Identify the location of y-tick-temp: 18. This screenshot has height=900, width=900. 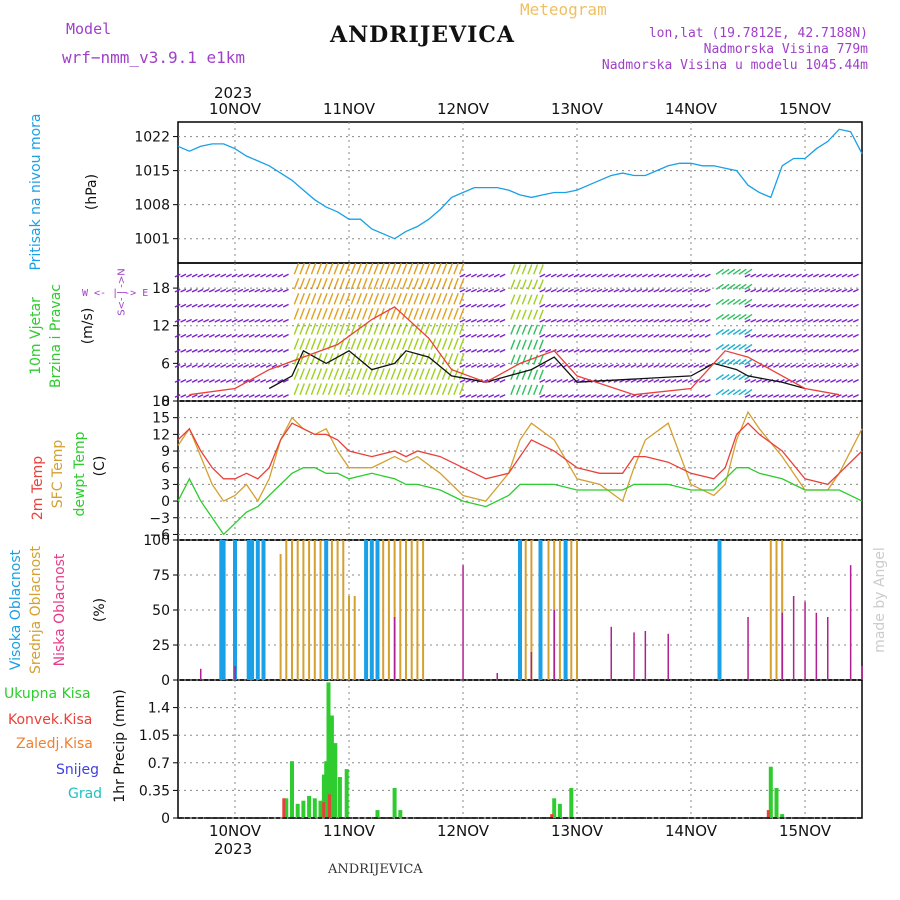
(161, 402).